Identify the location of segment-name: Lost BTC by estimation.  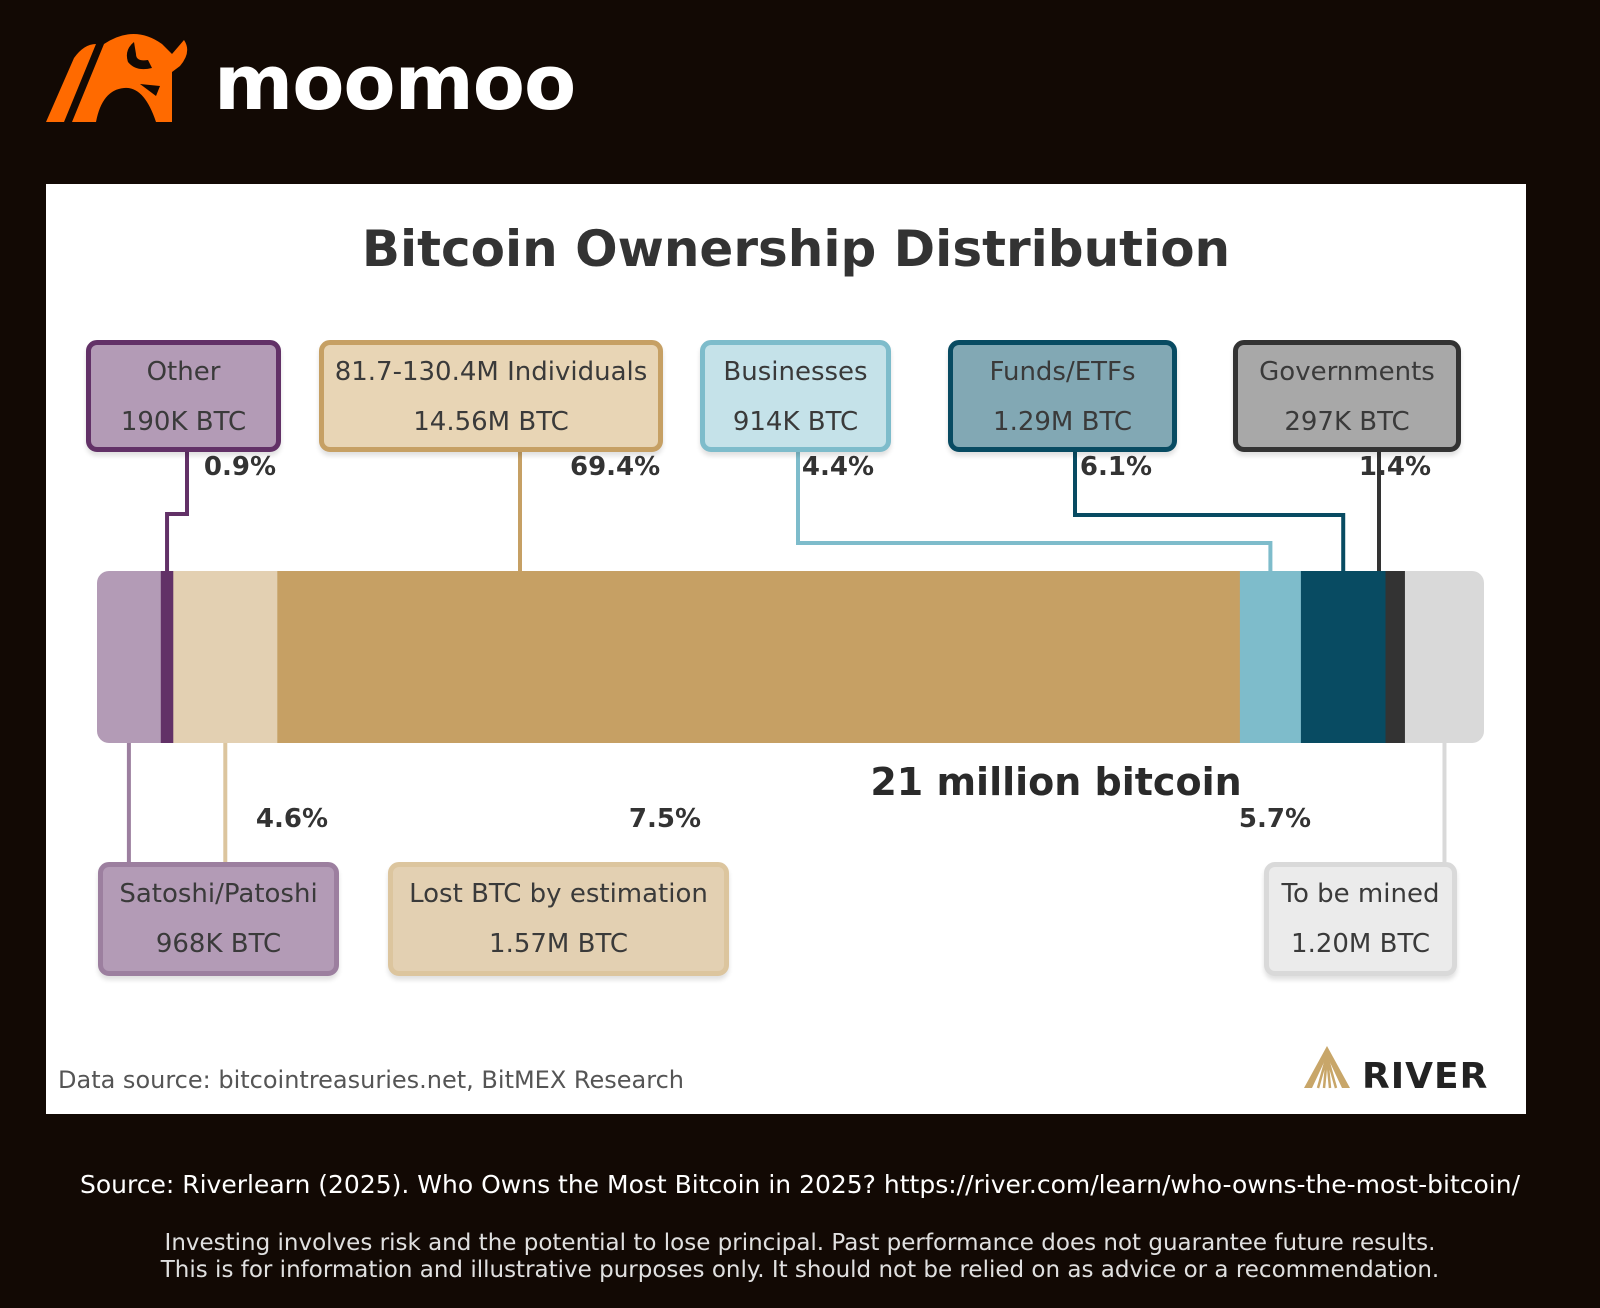
(558, 894).